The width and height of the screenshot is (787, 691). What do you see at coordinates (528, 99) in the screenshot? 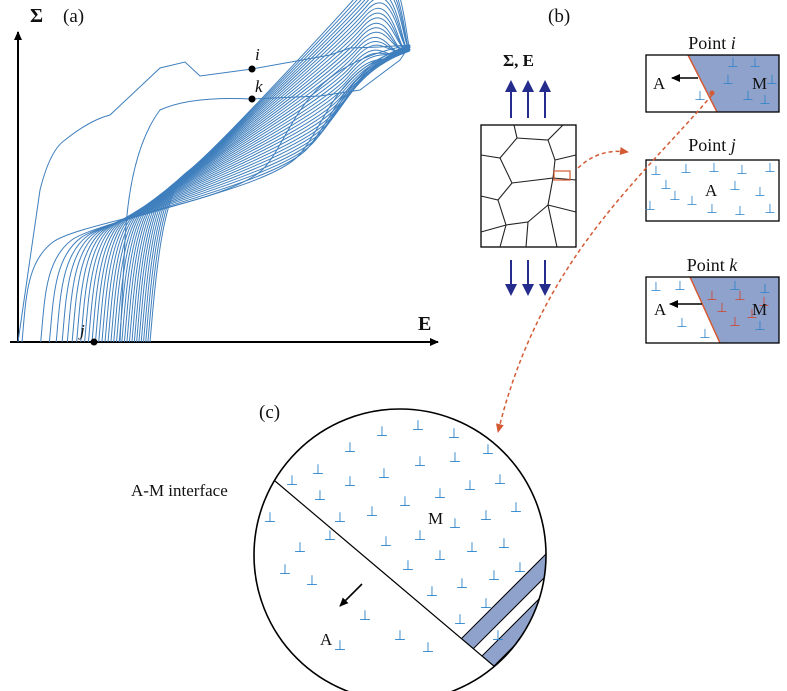
I see `tensile-arrows-top` at bounding box center [528, 99].